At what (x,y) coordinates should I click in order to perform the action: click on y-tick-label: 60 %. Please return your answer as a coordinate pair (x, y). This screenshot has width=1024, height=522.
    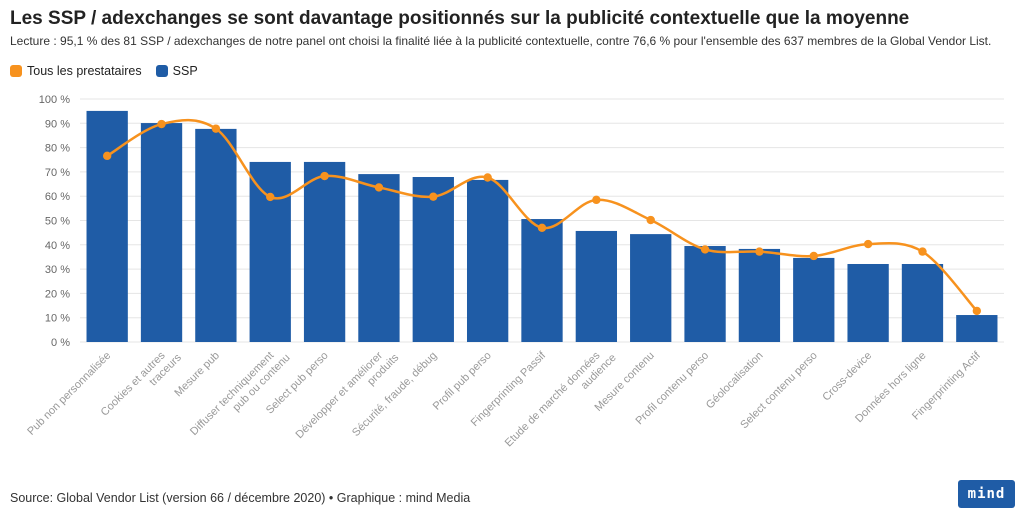
    Looking at the image, I should click on (57, 197).